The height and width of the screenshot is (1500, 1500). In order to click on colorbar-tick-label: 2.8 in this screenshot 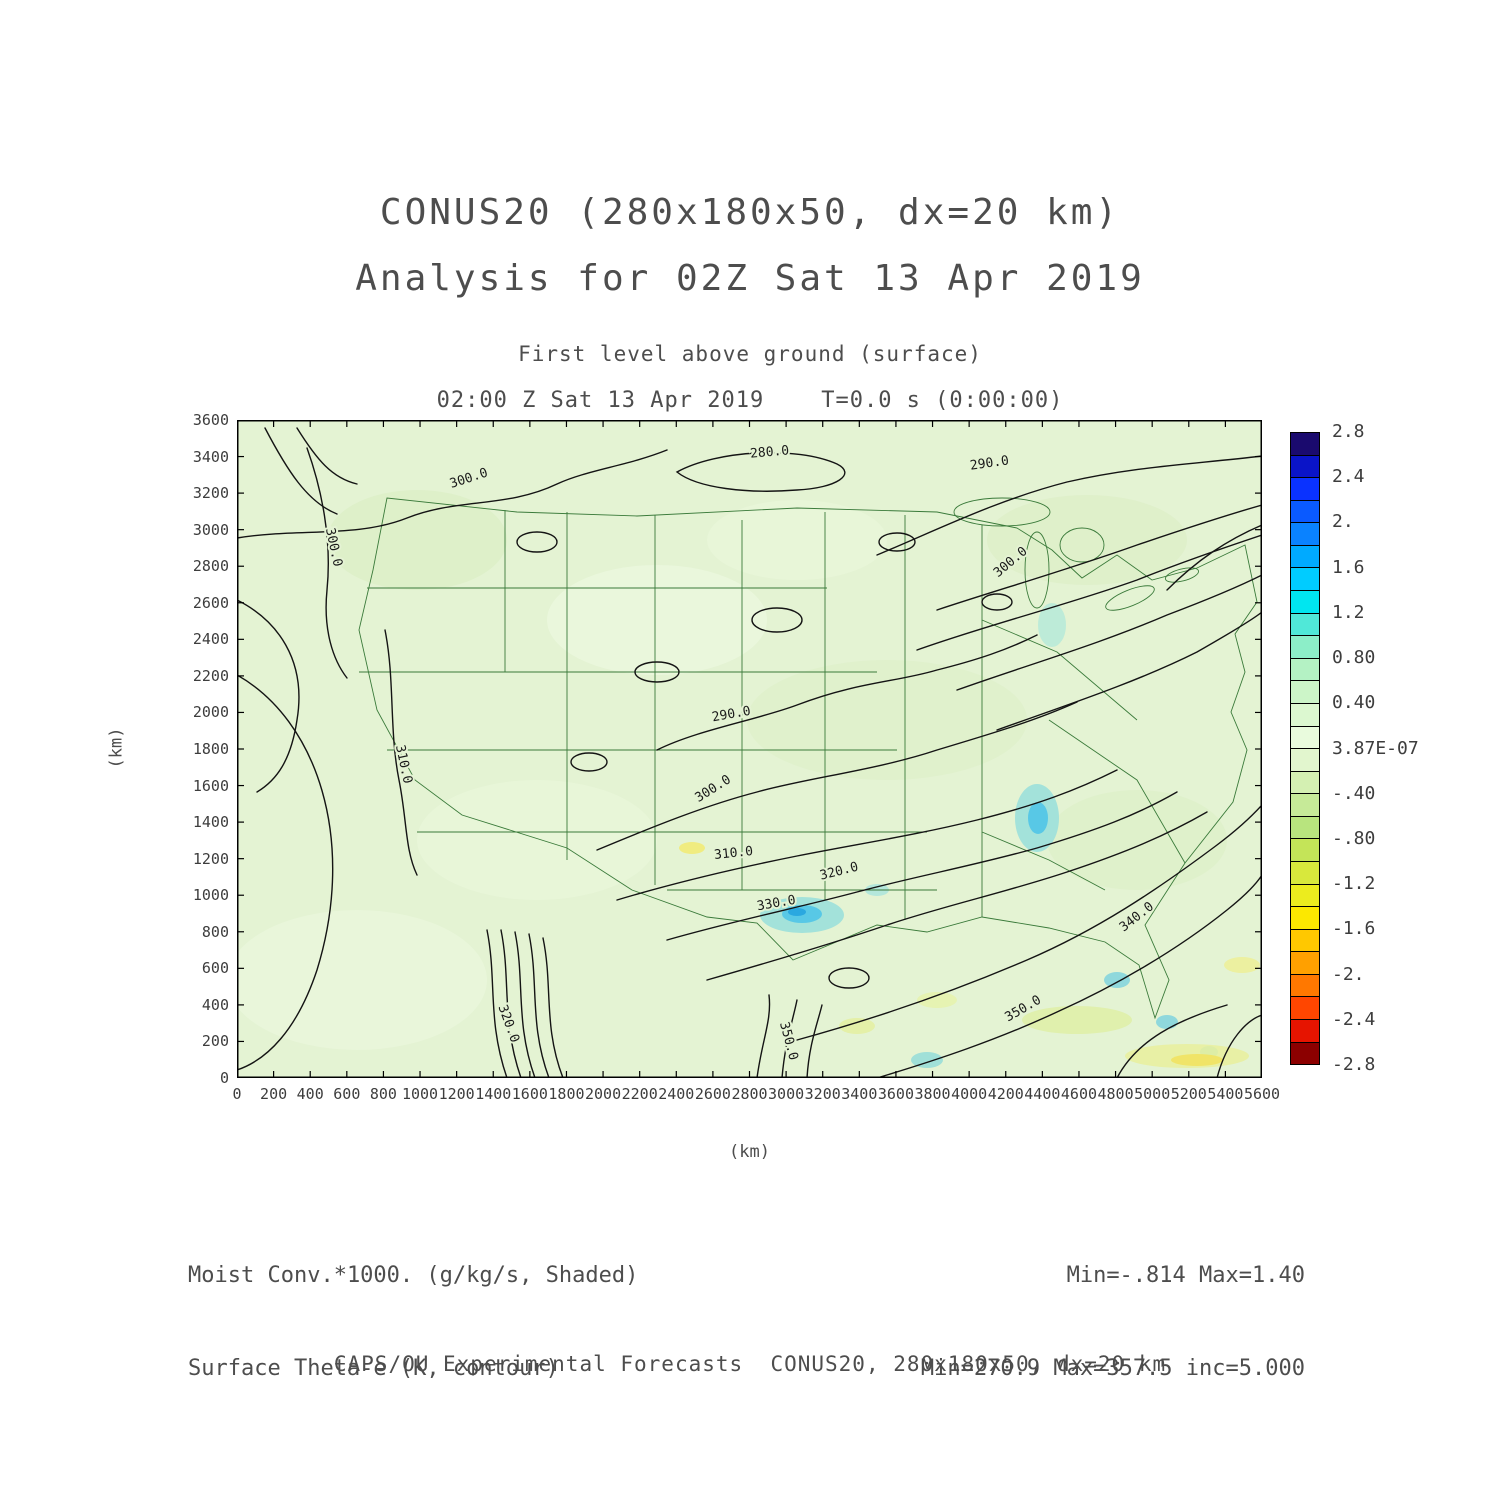, I will do `click(1348, 431)`.